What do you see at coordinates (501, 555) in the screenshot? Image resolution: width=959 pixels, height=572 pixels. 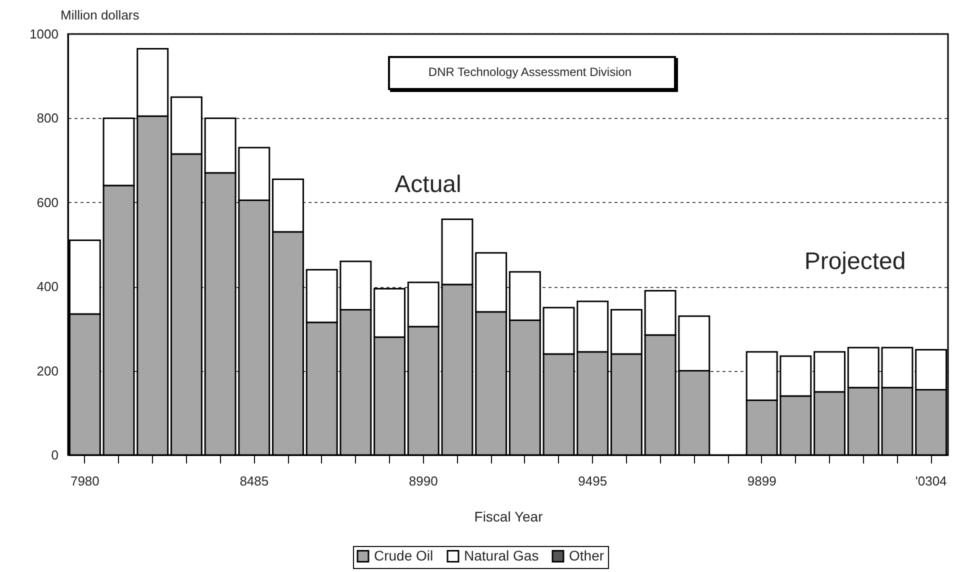 I see `legend-label: Natural Gas` at bounding box center [501, 555].